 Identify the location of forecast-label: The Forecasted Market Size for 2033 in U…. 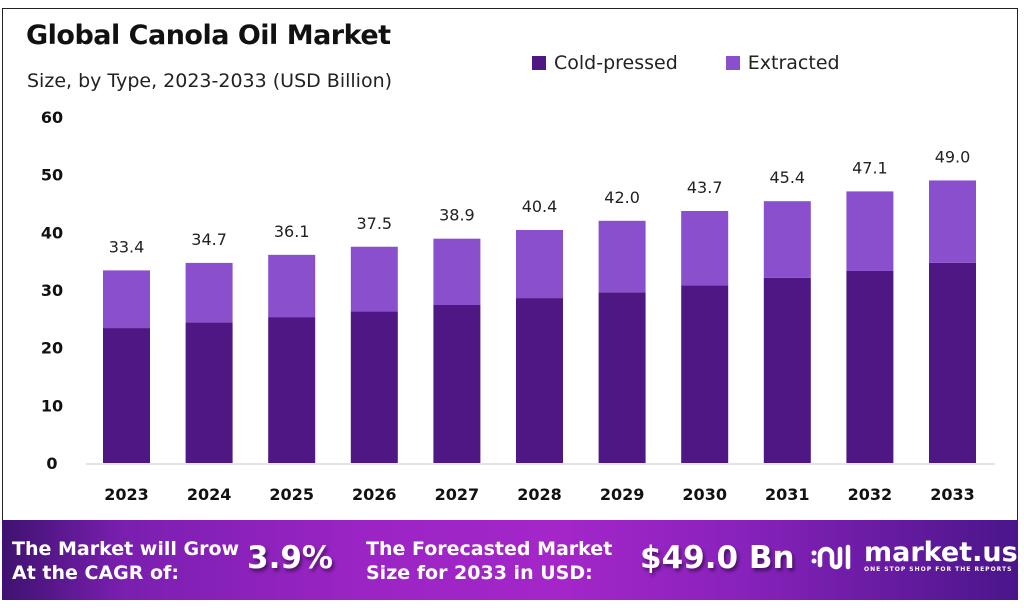
(489, 561).